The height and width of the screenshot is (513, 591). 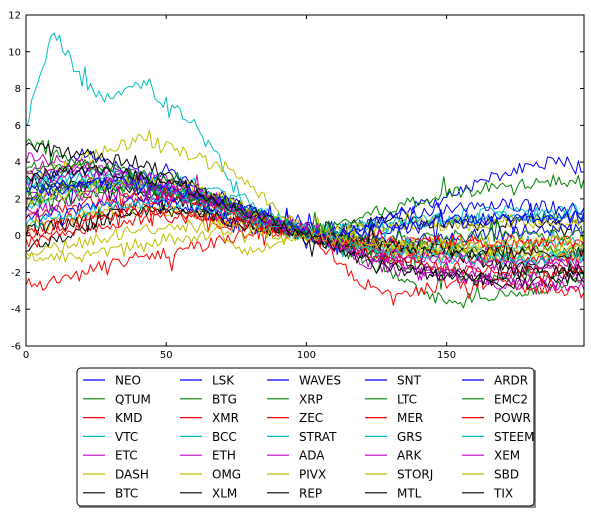 What do you see at coordinates (226, 475) in the screenshot?
I see `legend-label-omg: OMG` at bounding box center [226, 475].